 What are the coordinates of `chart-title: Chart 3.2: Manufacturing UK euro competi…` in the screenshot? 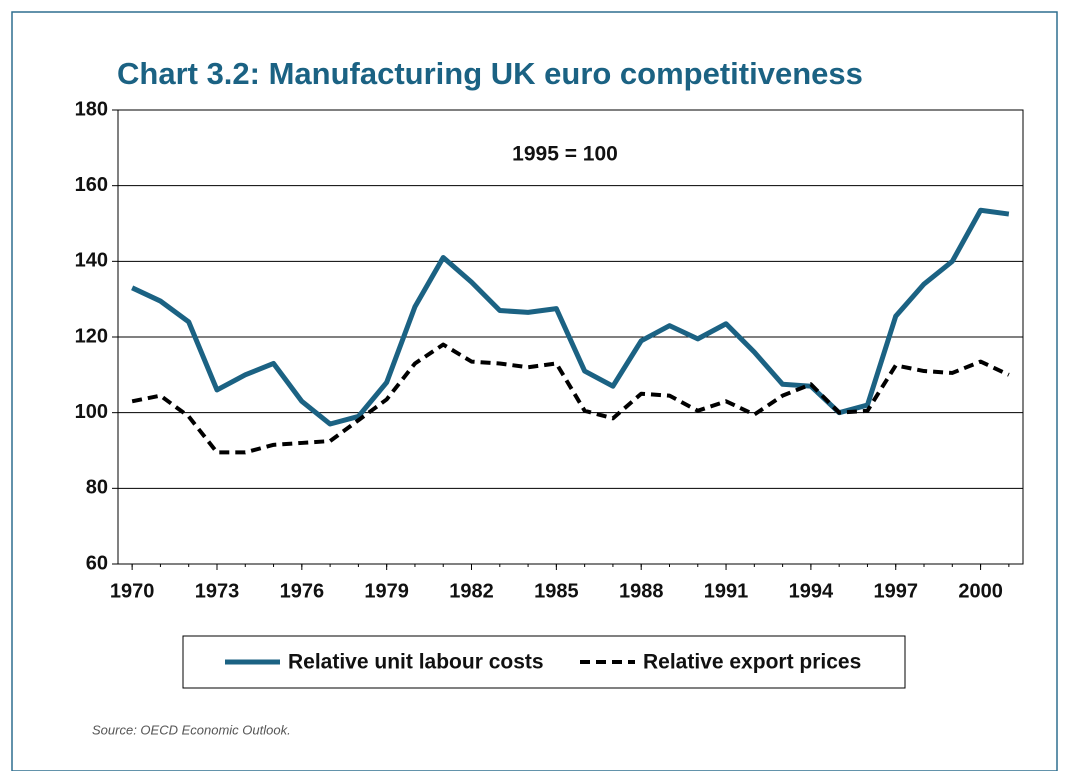 It's located at (490, 73).